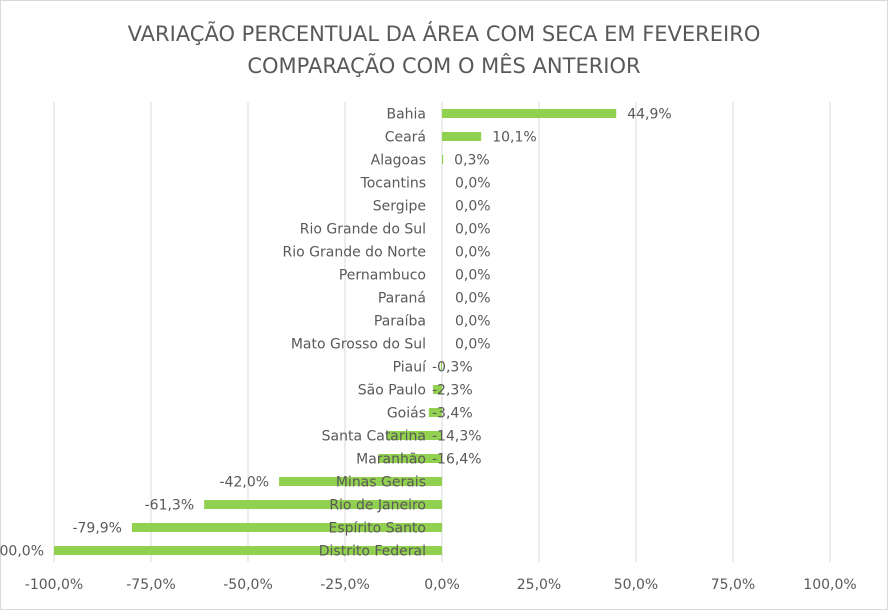 The image size is (888, 610). I want to click on category-label: Pernambuco, so click(382, 276).